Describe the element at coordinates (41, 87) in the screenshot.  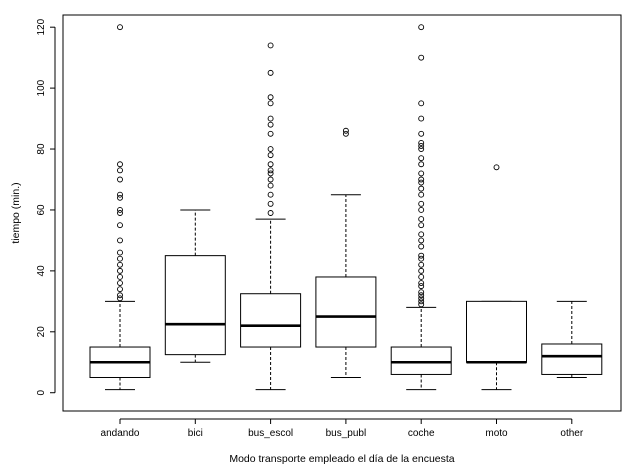
I see `y-tick-label: 100` at that location.